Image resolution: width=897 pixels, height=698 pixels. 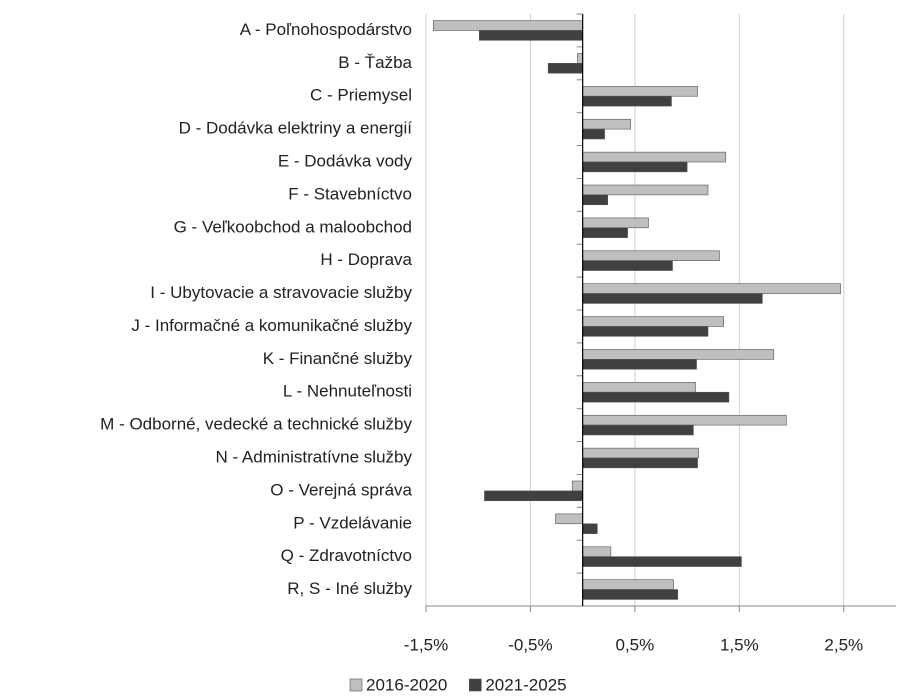 What do you see at coordinates (352, 522) in the screenshot?
I see `y-tick-label: P - Vzdelávanie` at bounding box center [352, 522].